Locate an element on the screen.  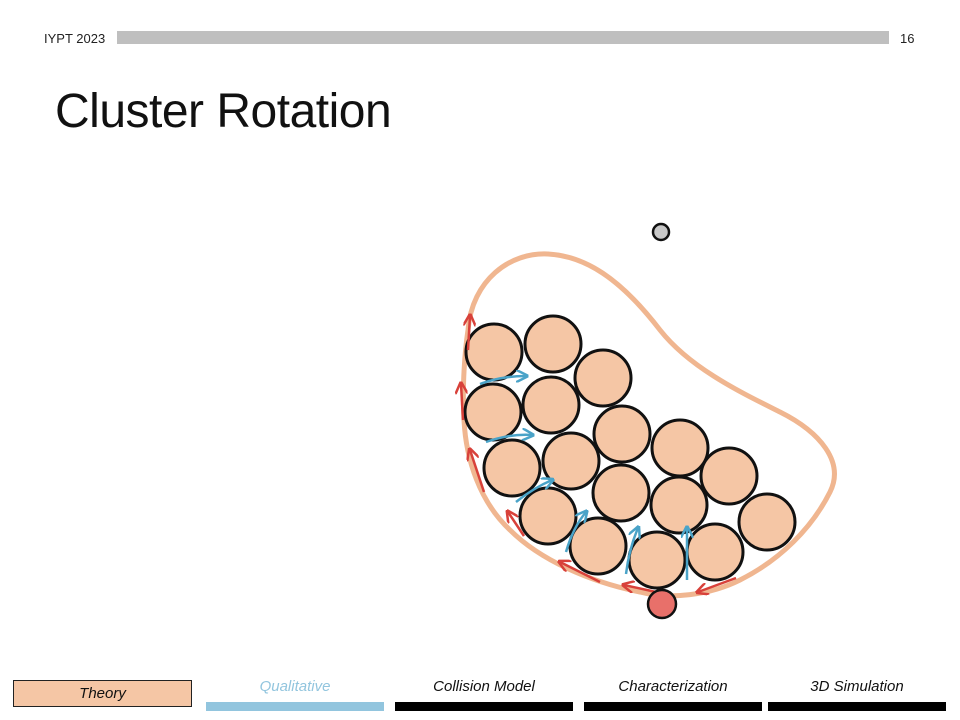
nav-bar-characterization is located at coordinates (673, 706).